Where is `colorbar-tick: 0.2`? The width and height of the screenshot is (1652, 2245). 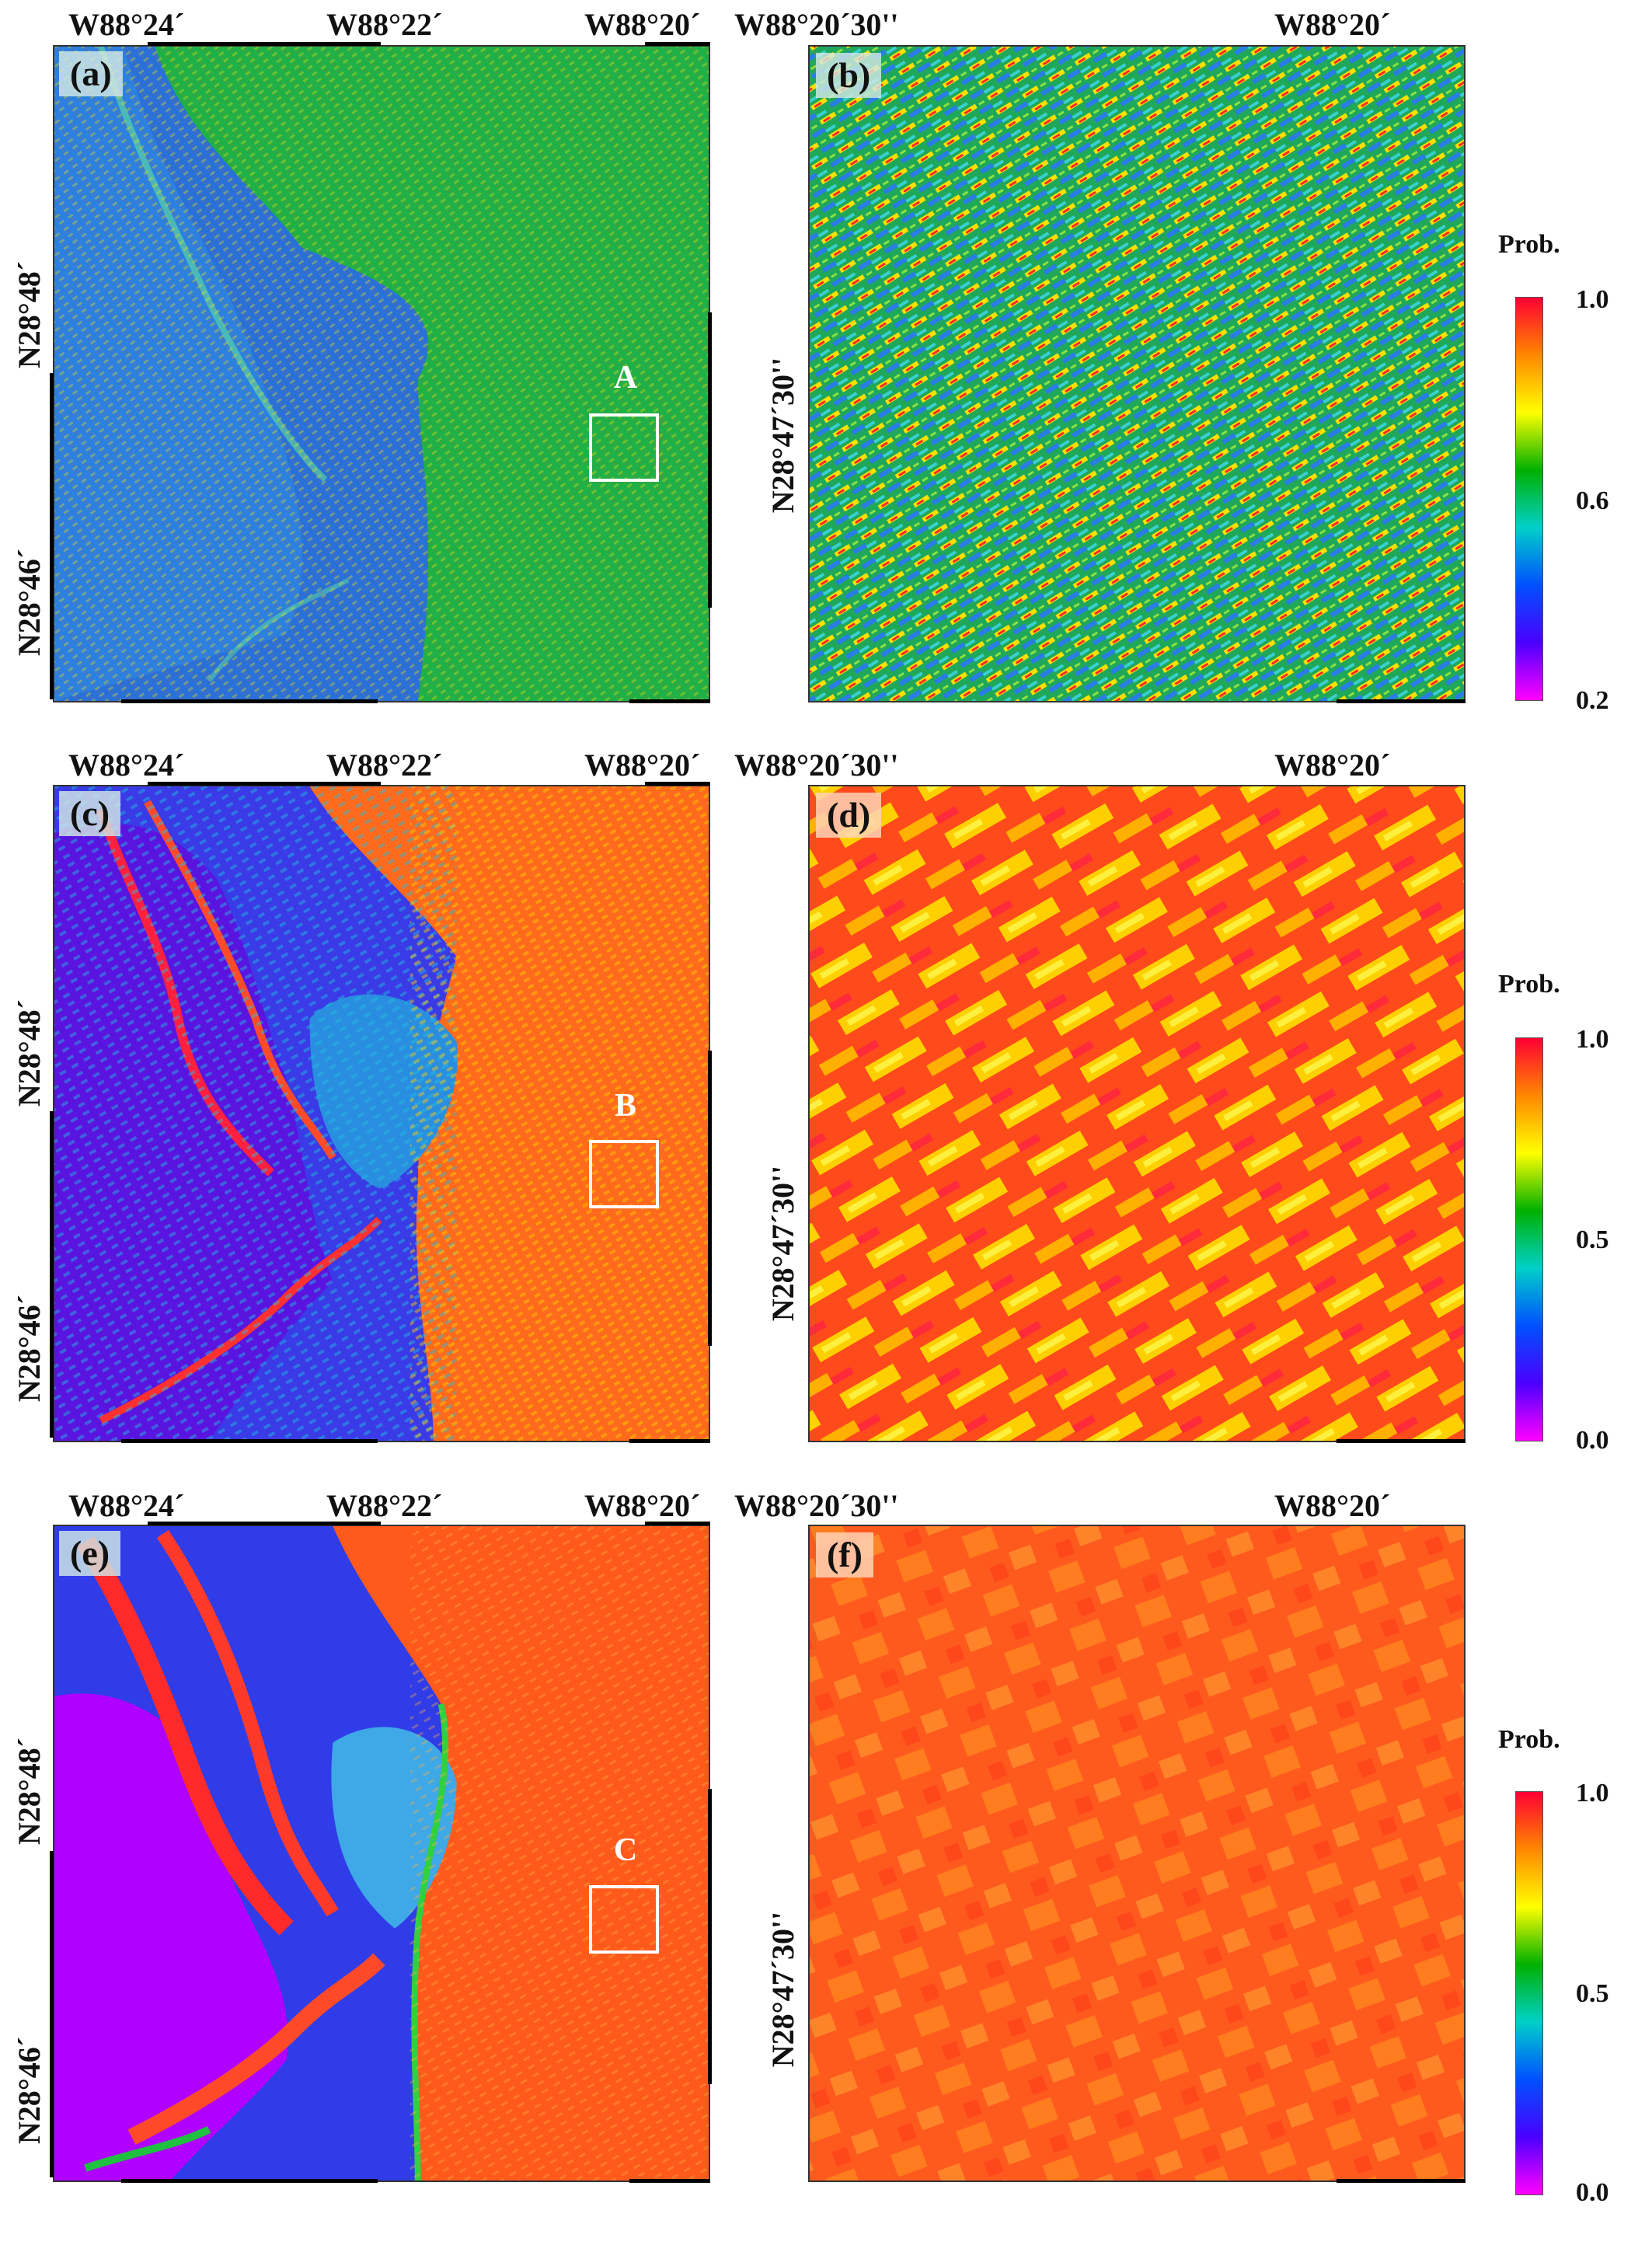 colorbar-tick: 0.2 is located at coordinates (1592, 700).